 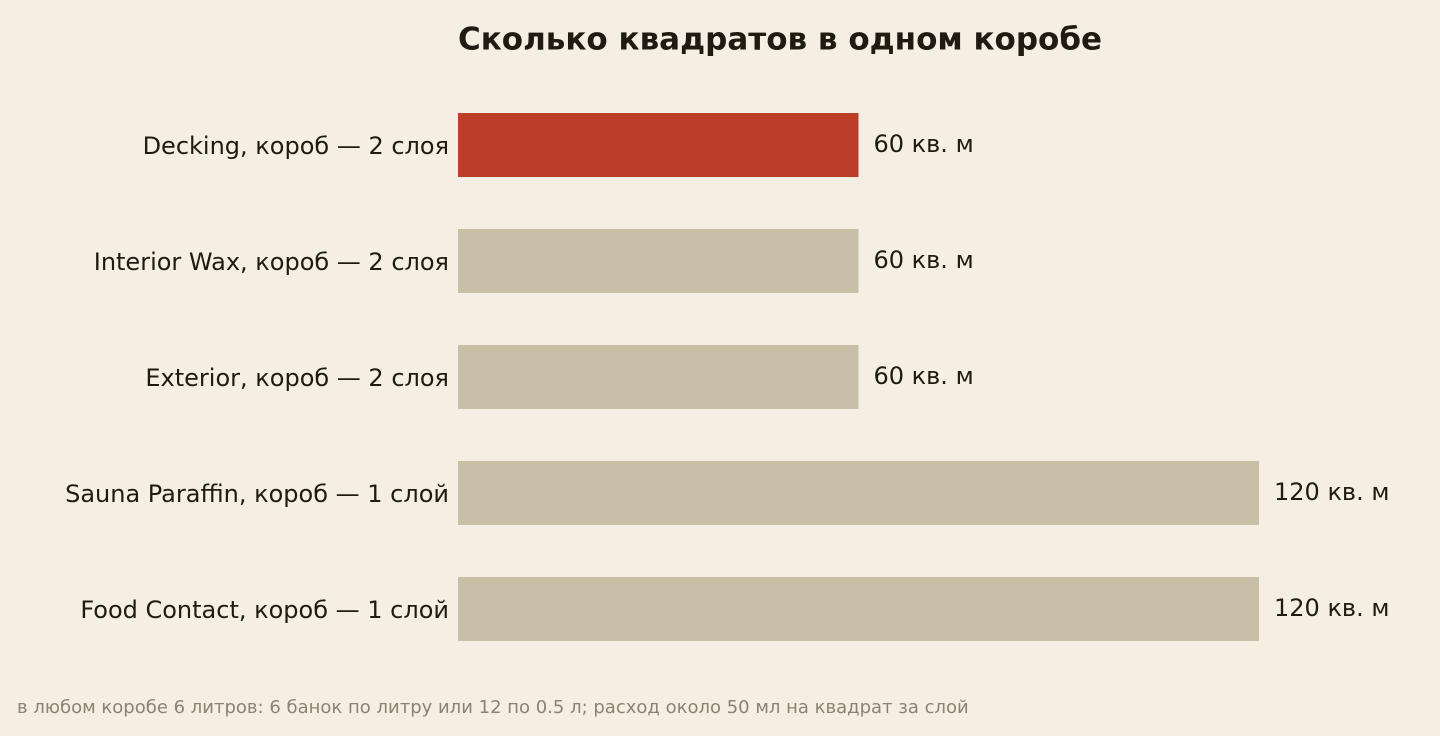 I want to click on chart-title: Сколько квадратов в одном коробе, so click(x=780, y=40).